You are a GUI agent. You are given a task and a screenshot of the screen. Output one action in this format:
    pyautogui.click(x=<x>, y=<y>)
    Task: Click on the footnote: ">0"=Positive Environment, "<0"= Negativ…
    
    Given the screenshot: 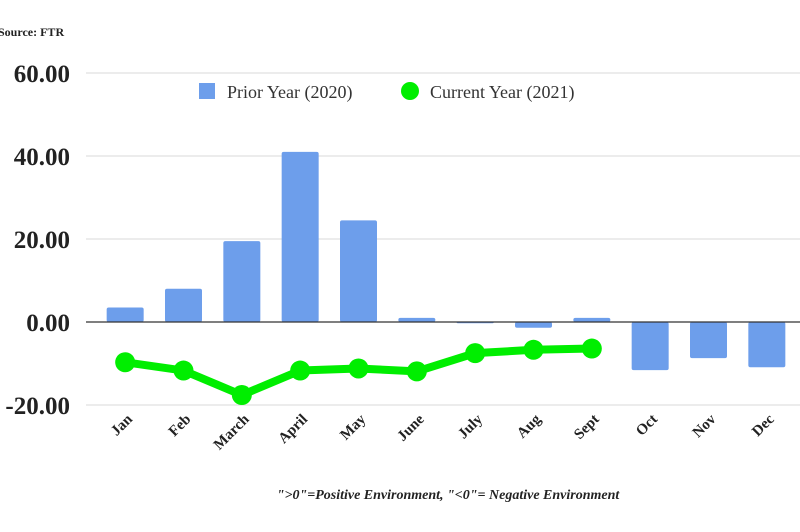 What is the action you would take?
    pyautogui.click(x=448, y=495)
    